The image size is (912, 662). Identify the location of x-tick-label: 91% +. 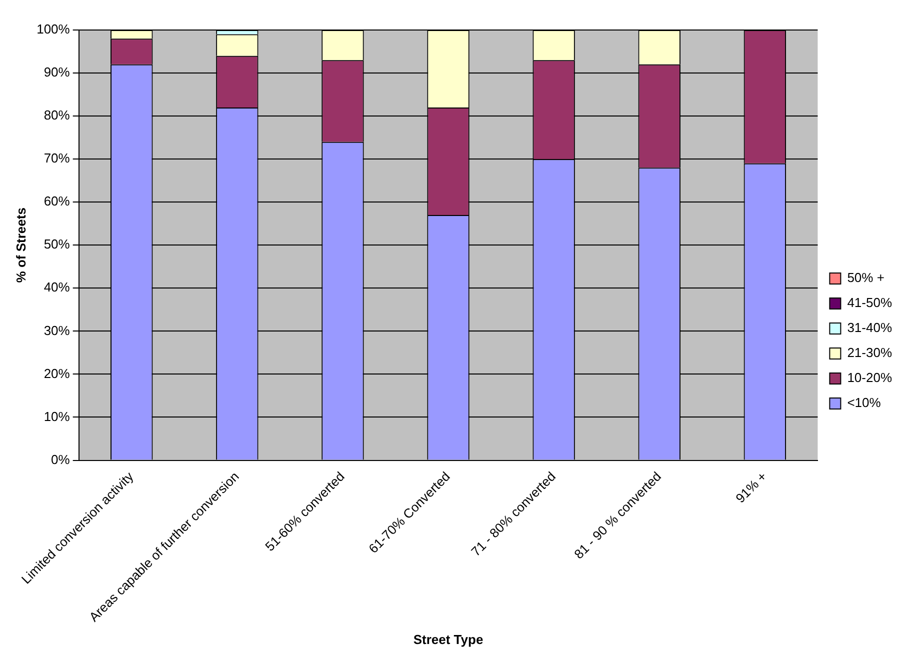
(751, 487).